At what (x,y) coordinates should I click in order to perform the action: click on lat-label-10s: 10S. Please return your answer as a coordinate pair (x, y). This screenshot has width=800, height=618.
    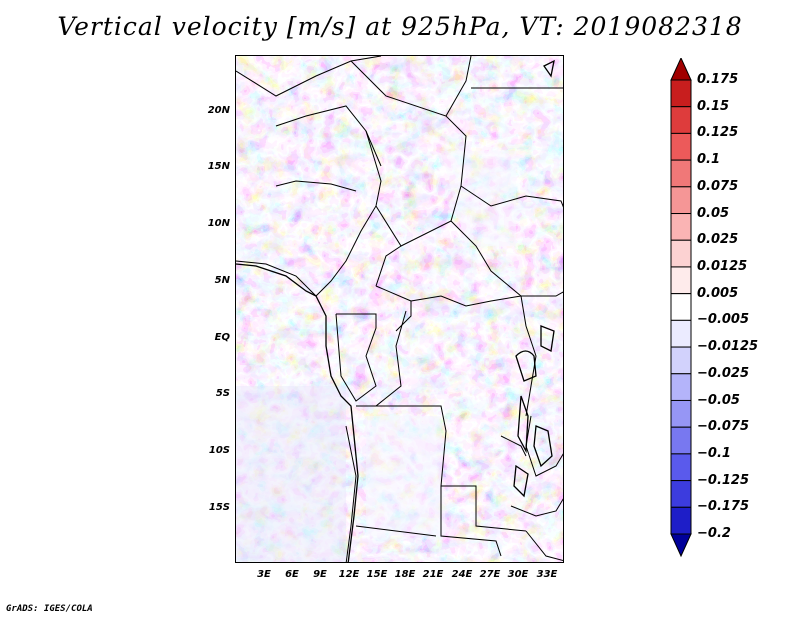
    Looking at the image, I should click on (219, 450).